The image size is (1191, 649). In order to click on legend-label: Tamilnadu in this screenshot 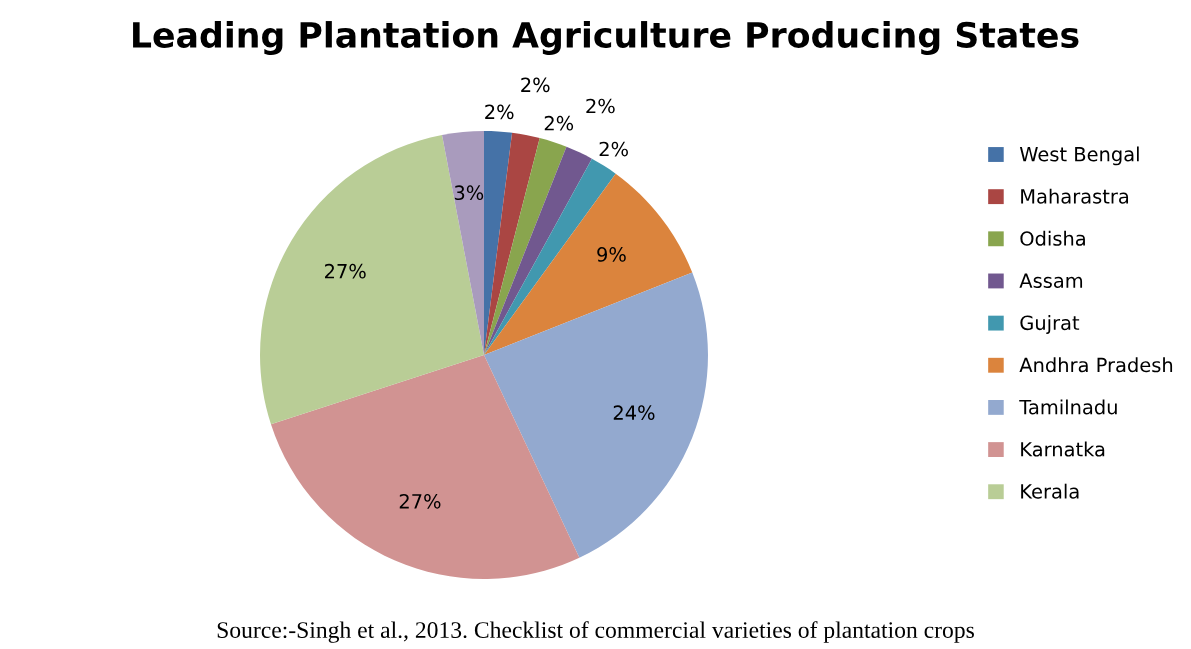, I will do `click(1068, 407)`.